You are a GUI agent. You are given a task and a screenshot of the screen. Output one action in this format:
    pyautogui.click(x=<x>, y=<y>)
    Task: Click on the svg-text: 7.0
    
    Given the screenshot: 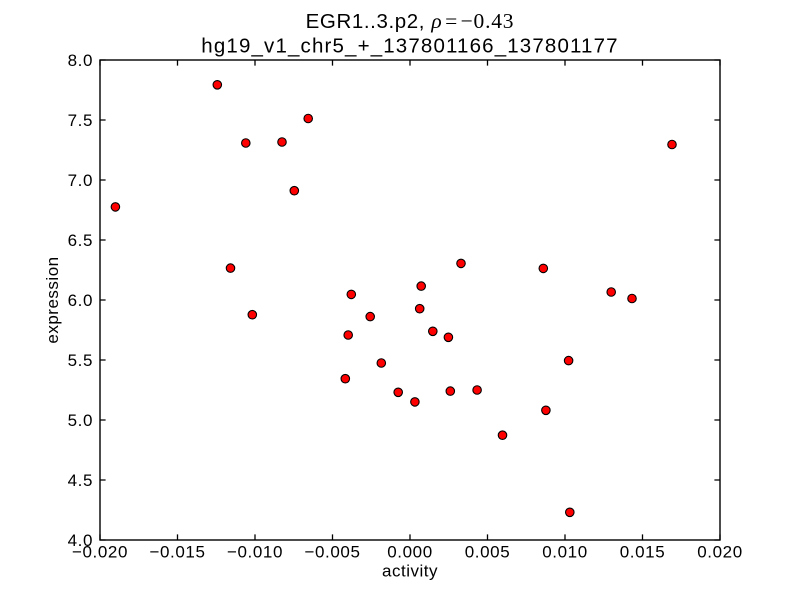 What is the action you would take?
    pyautogui.click(x=80, y=180)
    